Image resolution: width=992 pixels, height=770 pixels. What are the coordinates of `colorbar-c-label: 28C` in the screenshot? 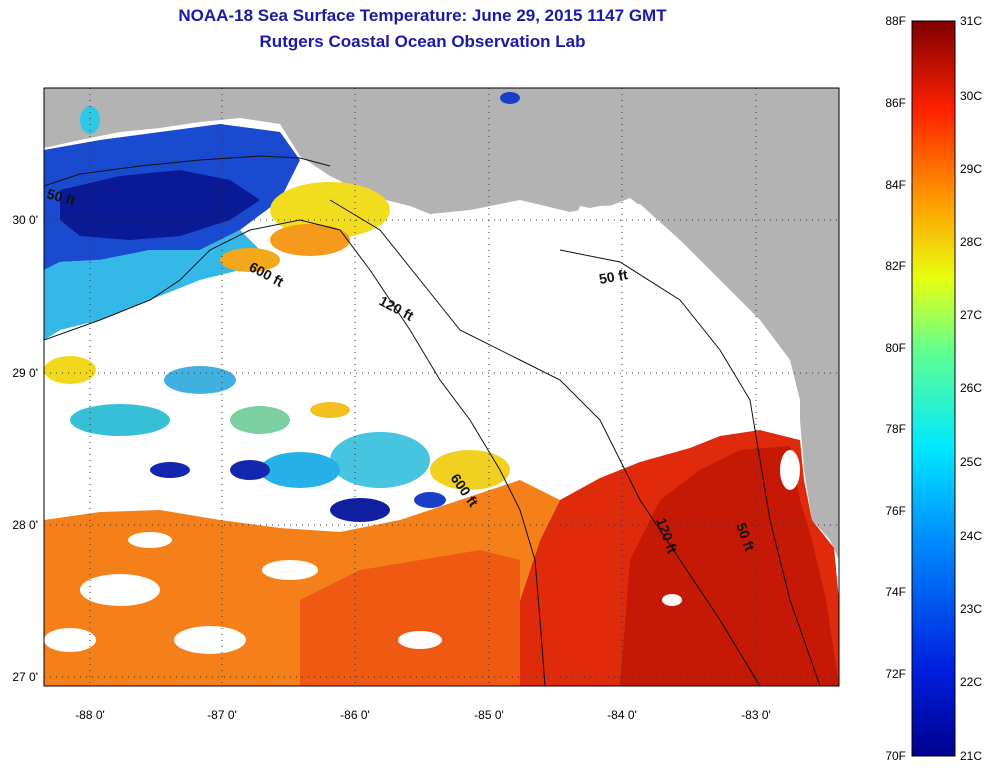 It's located at (971, 242).